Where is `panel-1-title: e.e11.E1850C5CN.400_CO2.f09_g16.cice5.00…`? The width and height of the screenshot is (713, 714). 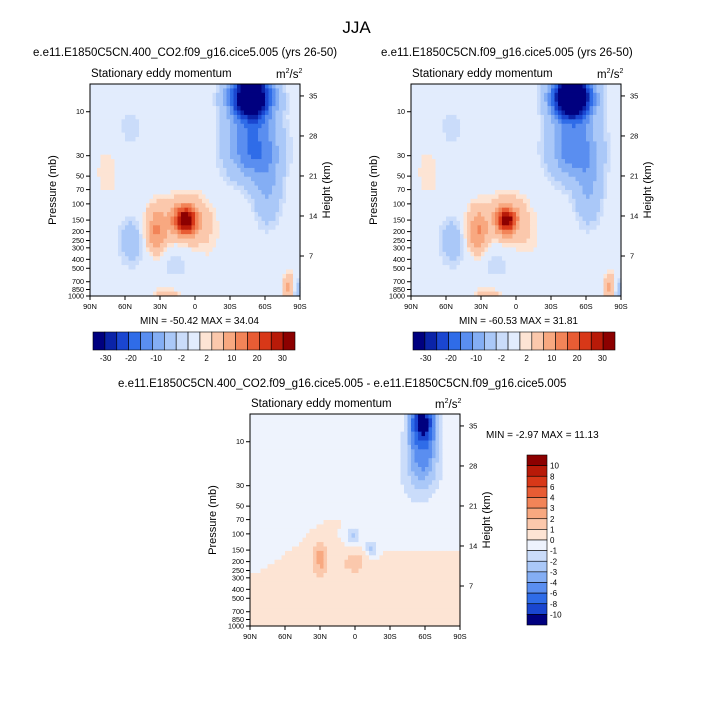 panel-1-title: e.e11.E1850C5CN.400_CO2.f09_g16.cice5.00… is located at coordinates (185, 53).